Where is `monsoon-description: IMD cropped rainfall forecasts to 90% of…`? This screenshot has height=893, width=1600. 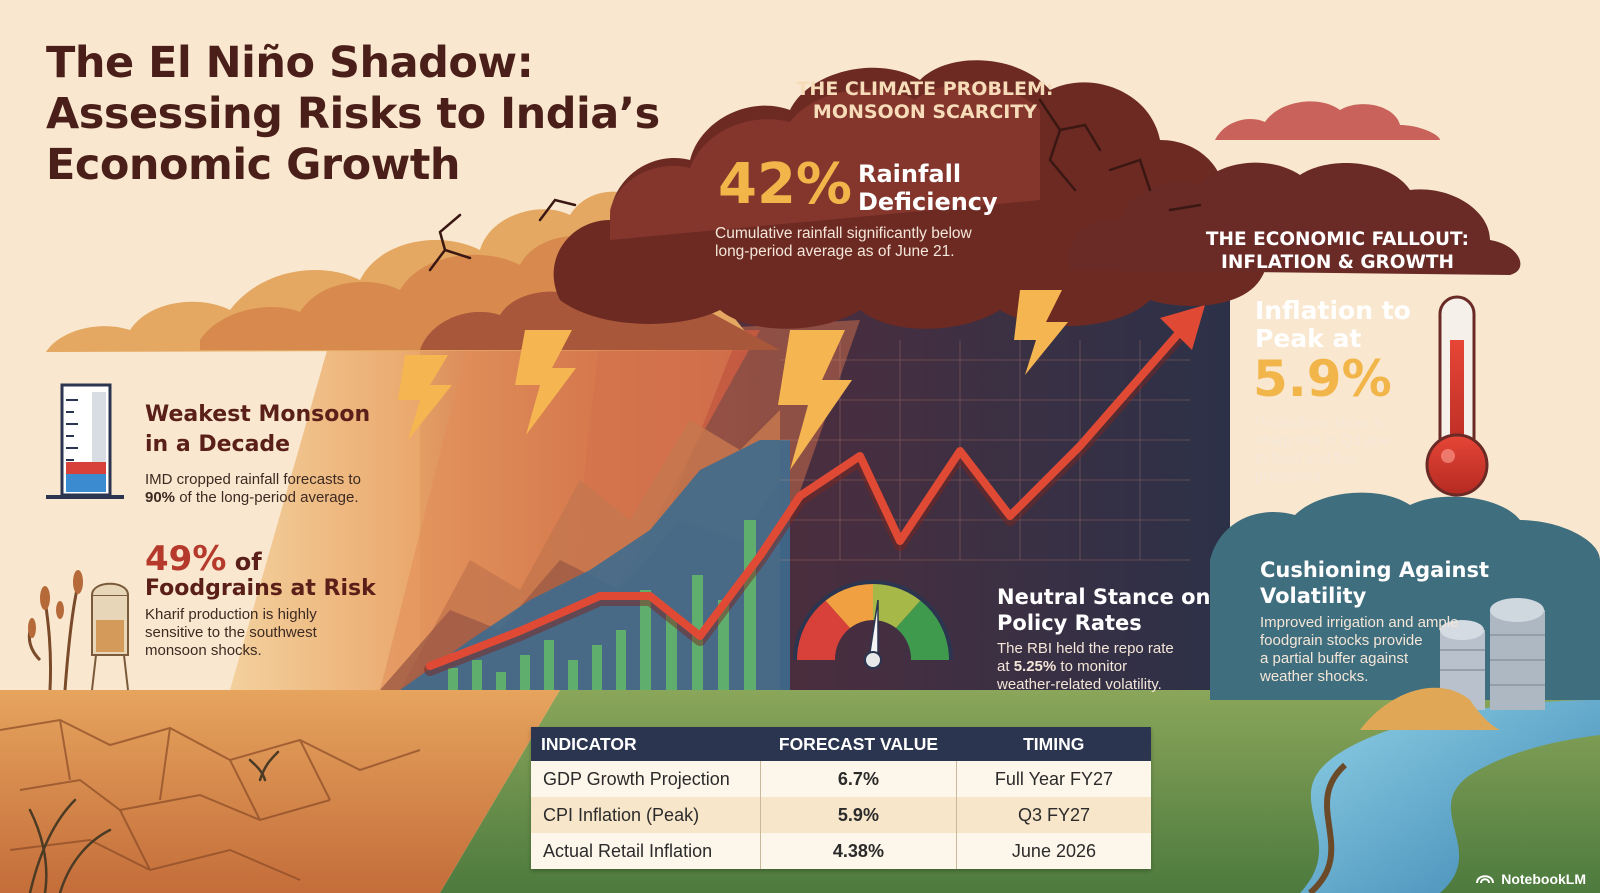
monsoon-description: IMD cropped rainfall forecasts to 90% of… is located at coordinates (253, 488).